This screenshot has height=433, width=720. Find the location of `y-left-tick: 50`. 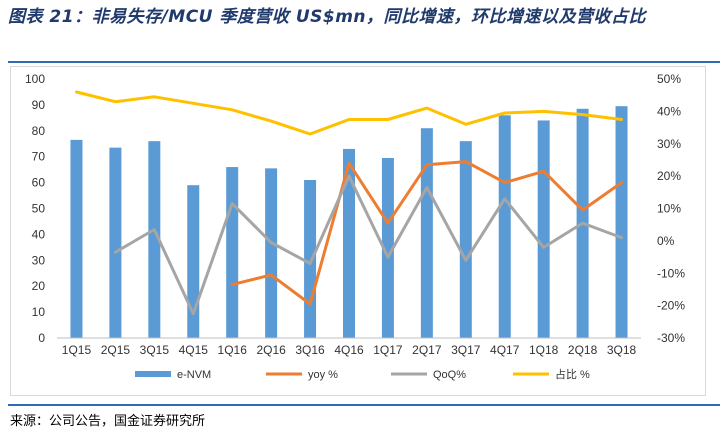

y-left-tick: 50 is located at coordinates (39, 209).